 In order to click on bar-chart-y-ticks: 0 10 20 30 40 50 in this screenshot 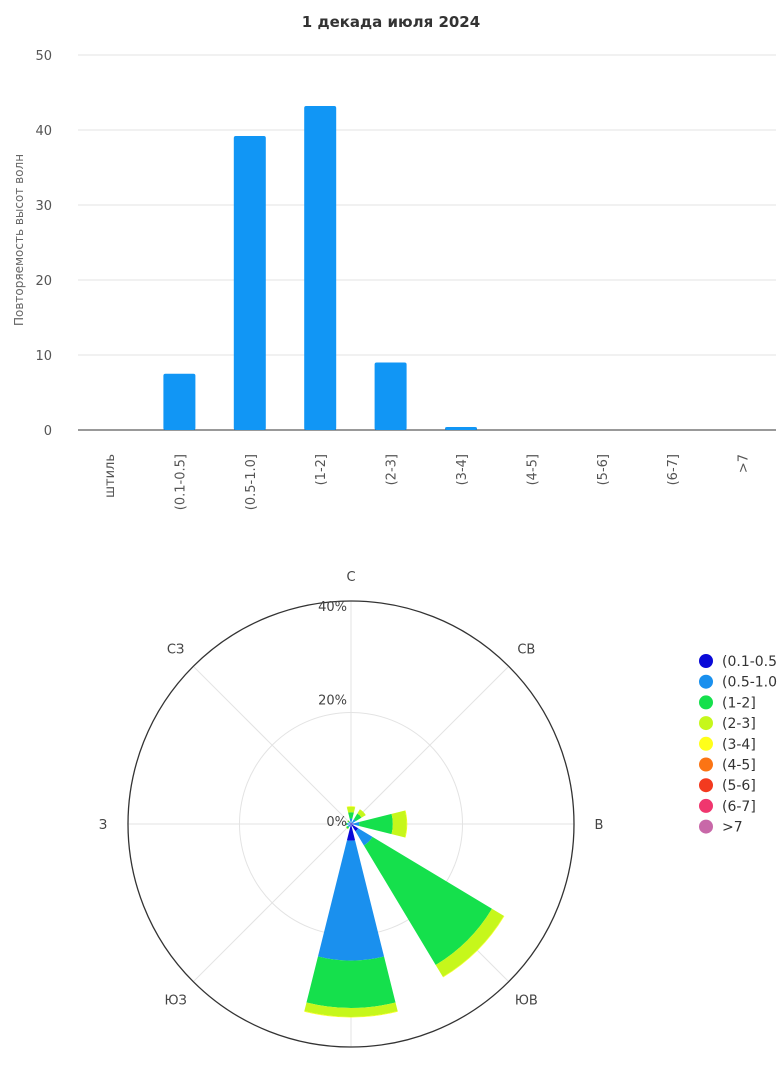, I will do `click(43, 244)`.